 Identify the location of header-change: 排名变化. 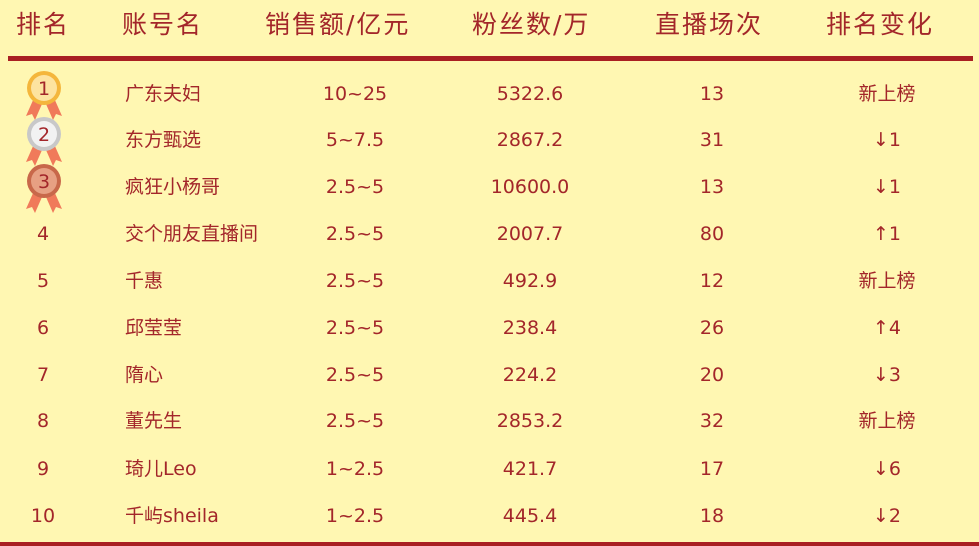
(880, 24).